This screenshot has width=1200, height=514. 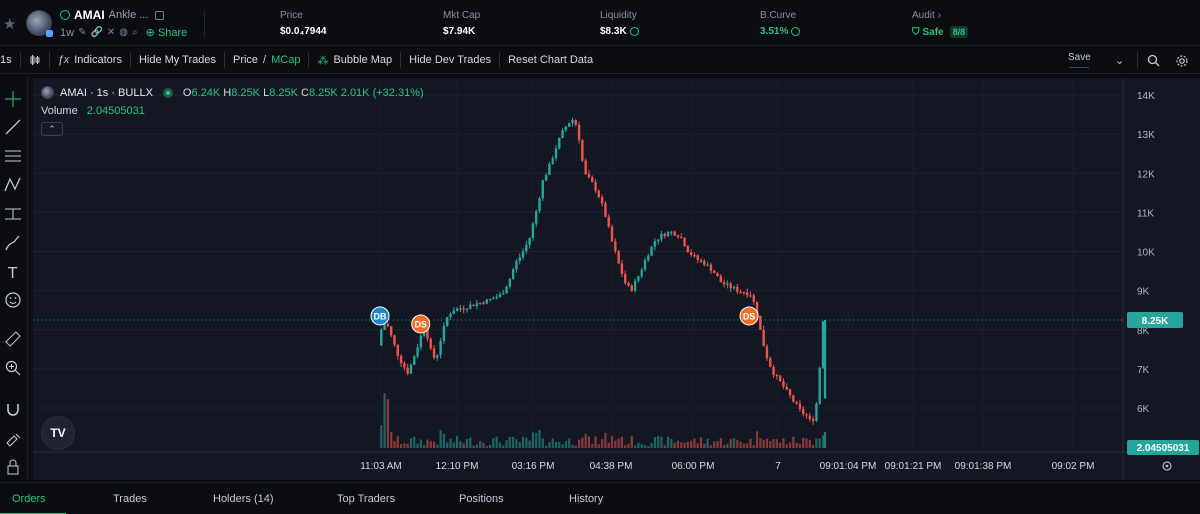 What do you see at coordinates (58, 433) in the screenshot?
I see `tradingview-logo: TV` at bounding box center [58, 433].